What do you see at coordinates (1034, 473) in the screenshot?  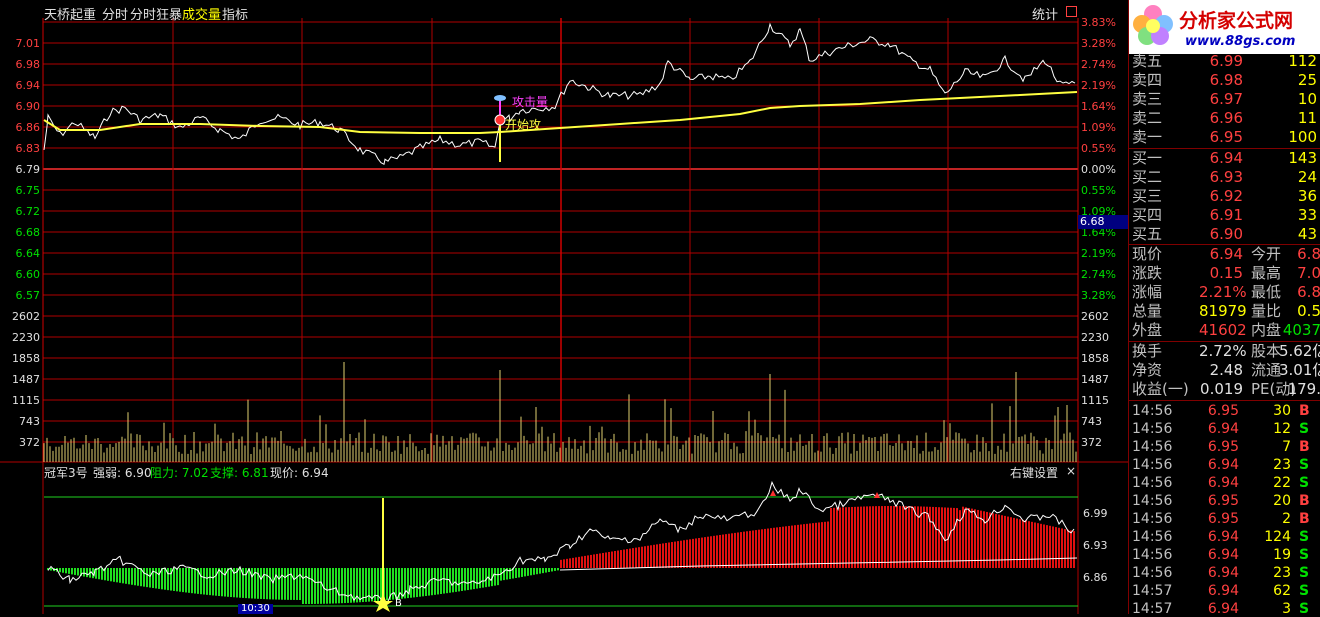 I see `indicator-settings-button: 右键设置` at bounding box center [1034, 473].